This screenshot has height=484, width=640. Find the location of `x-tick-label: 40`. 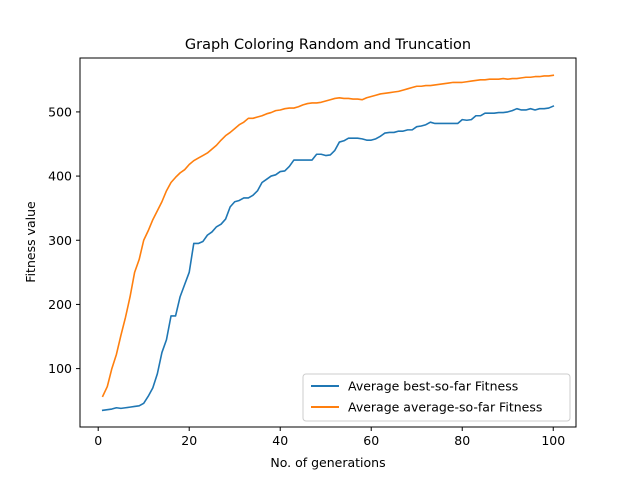

x-tick-label: 40 is located at coordinates (280, 440).